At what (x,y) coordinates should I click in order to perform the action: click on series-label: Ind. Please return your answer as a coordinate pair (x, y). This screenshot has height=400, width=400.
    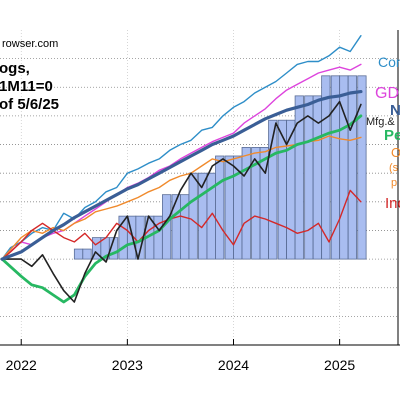
    Looking at the image, I should click on (392, 203).